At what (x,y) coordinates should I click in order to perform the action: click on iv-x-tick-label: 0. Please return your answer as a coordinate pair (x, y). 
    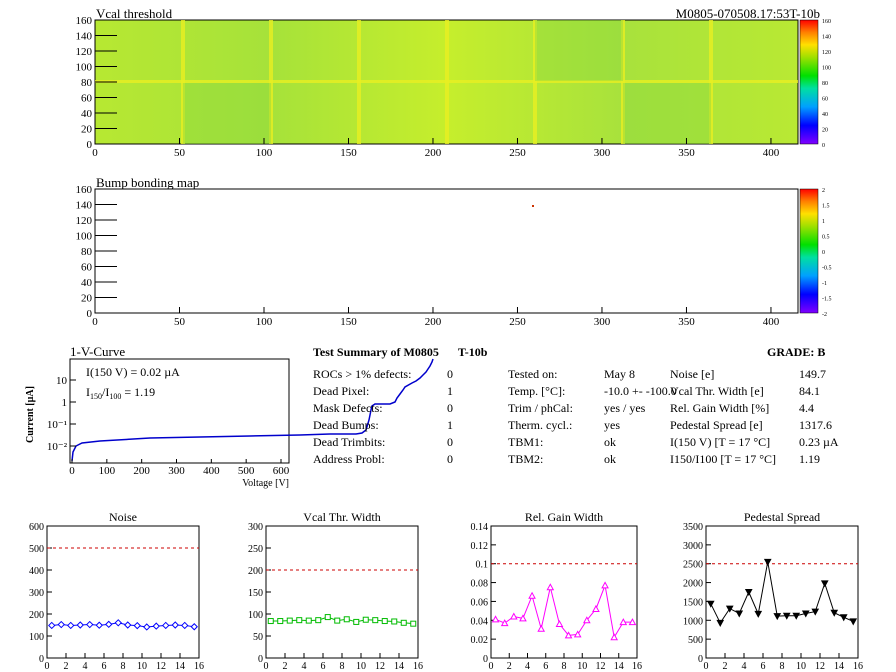
    Looking at the image, I should click on (72, 471).